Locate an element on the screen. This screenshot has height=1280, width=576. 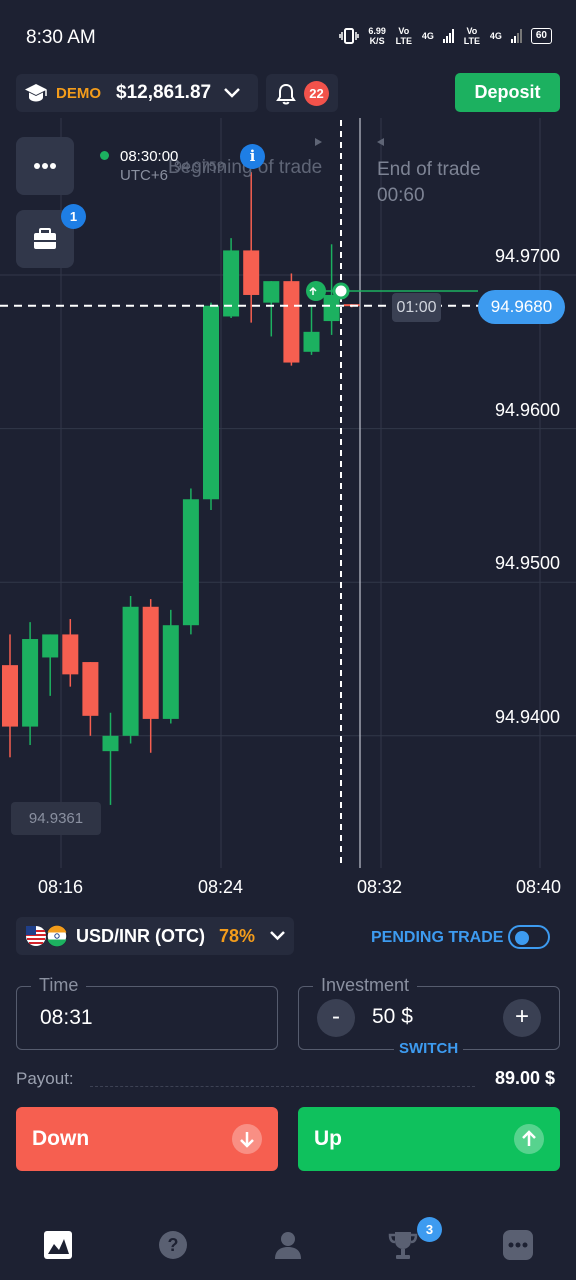
x-axis-label: 08:24 is located at coordinates (221, 887).